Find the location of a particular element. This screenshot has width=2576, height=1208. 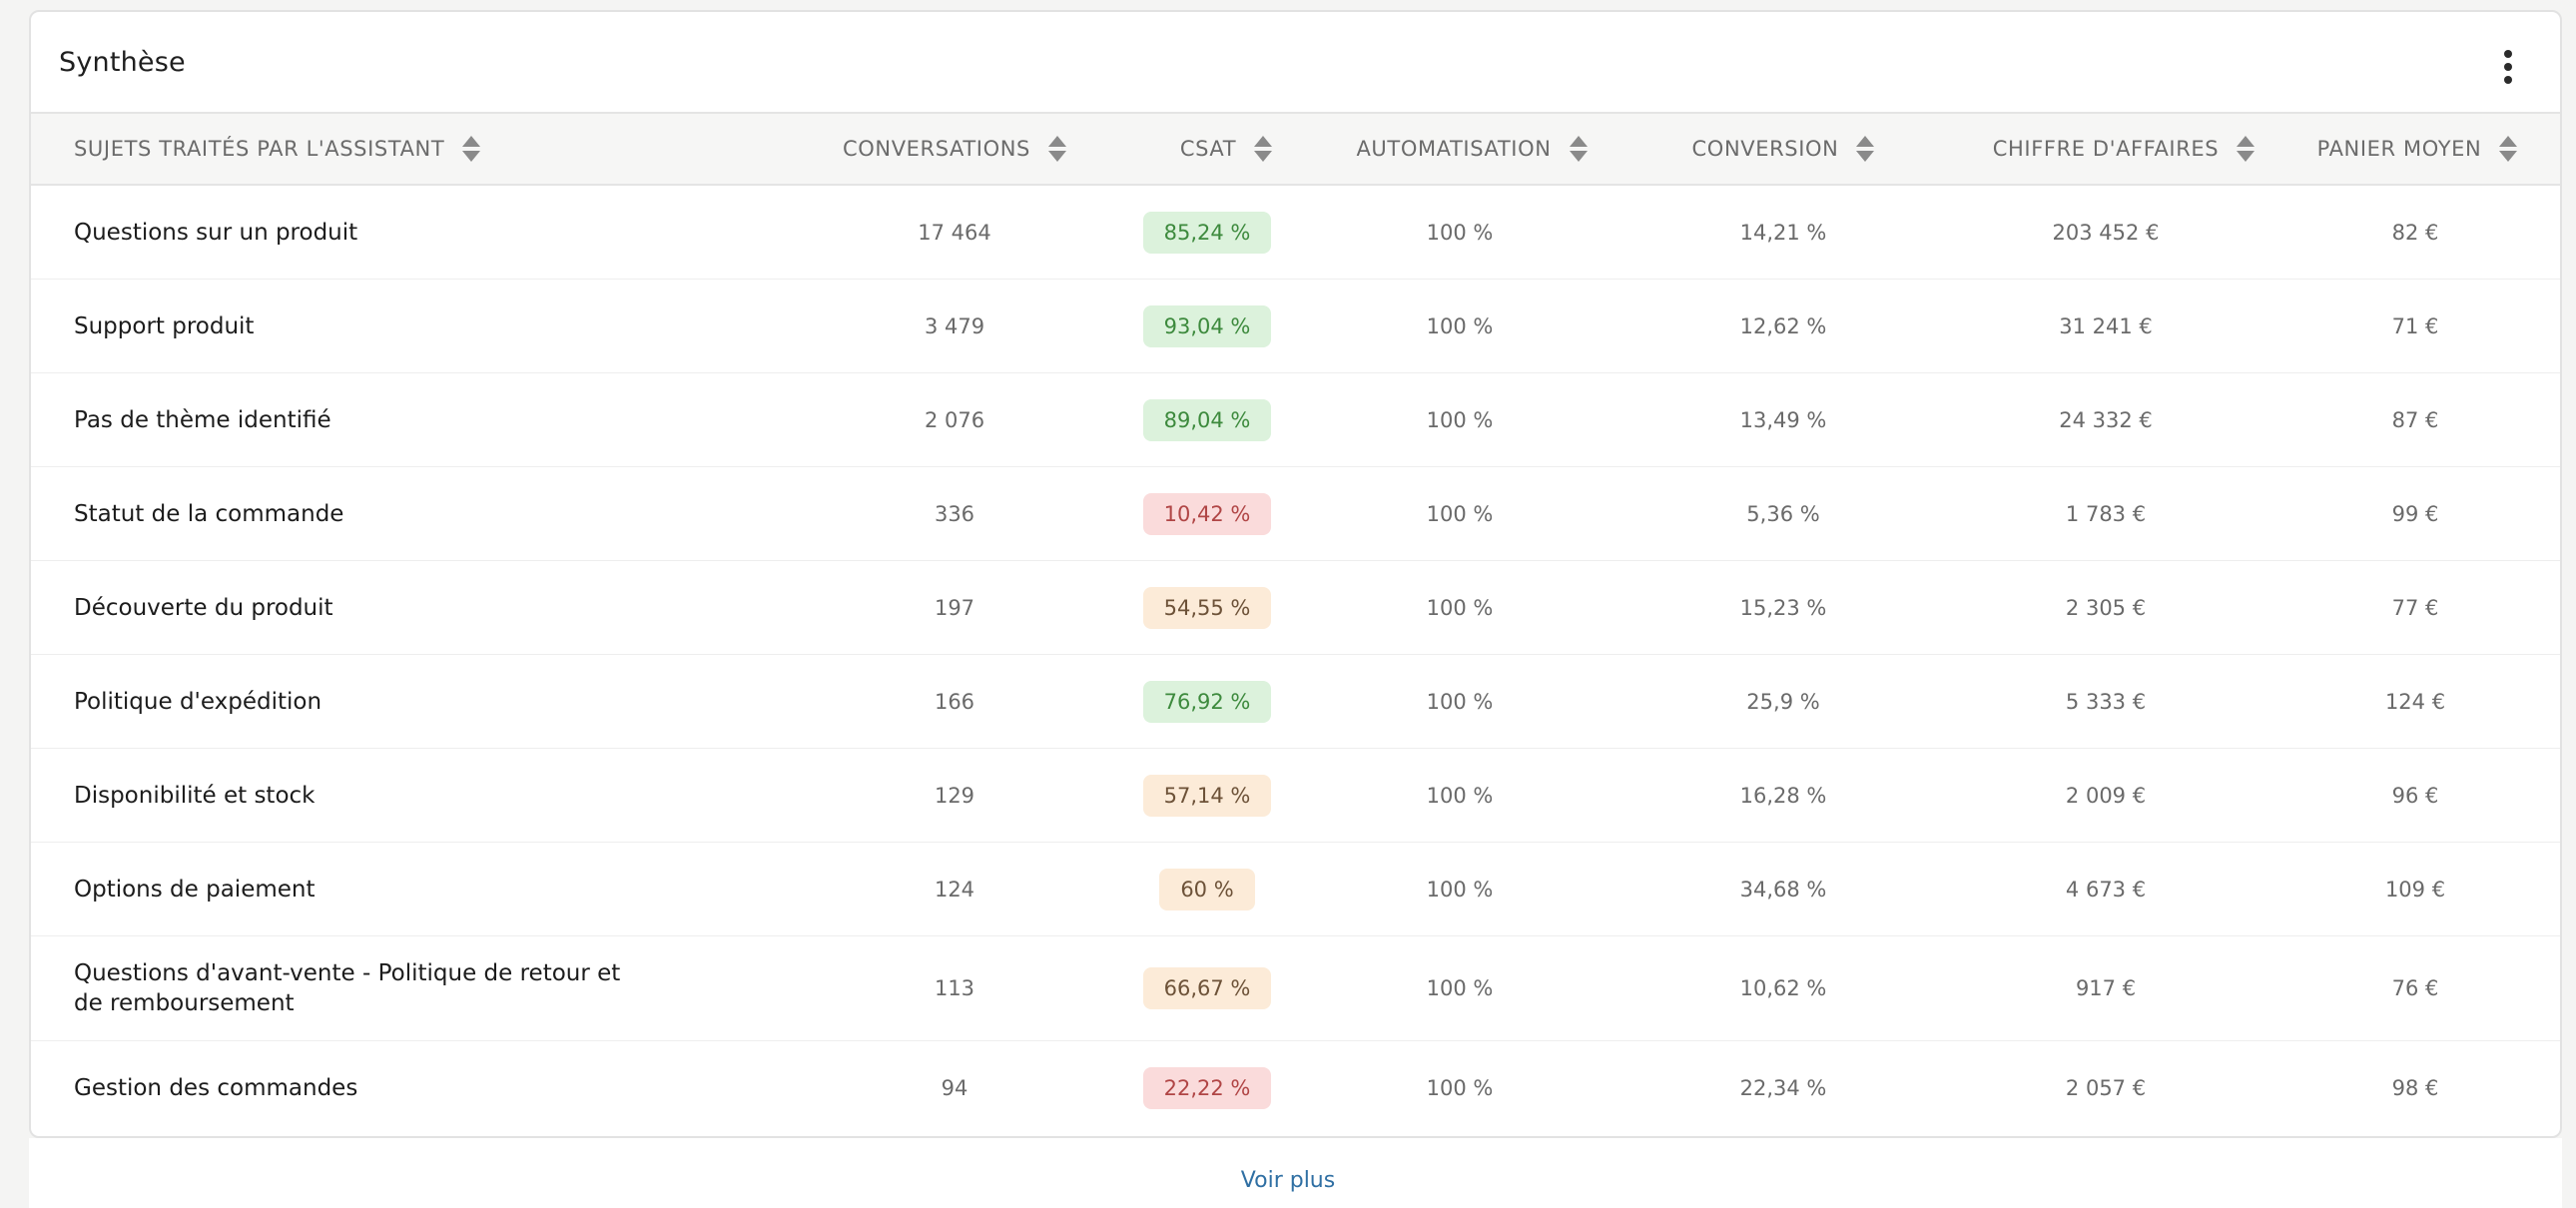

conversion-cell-value: 16,28 % is located at coordinates (1783, 795).